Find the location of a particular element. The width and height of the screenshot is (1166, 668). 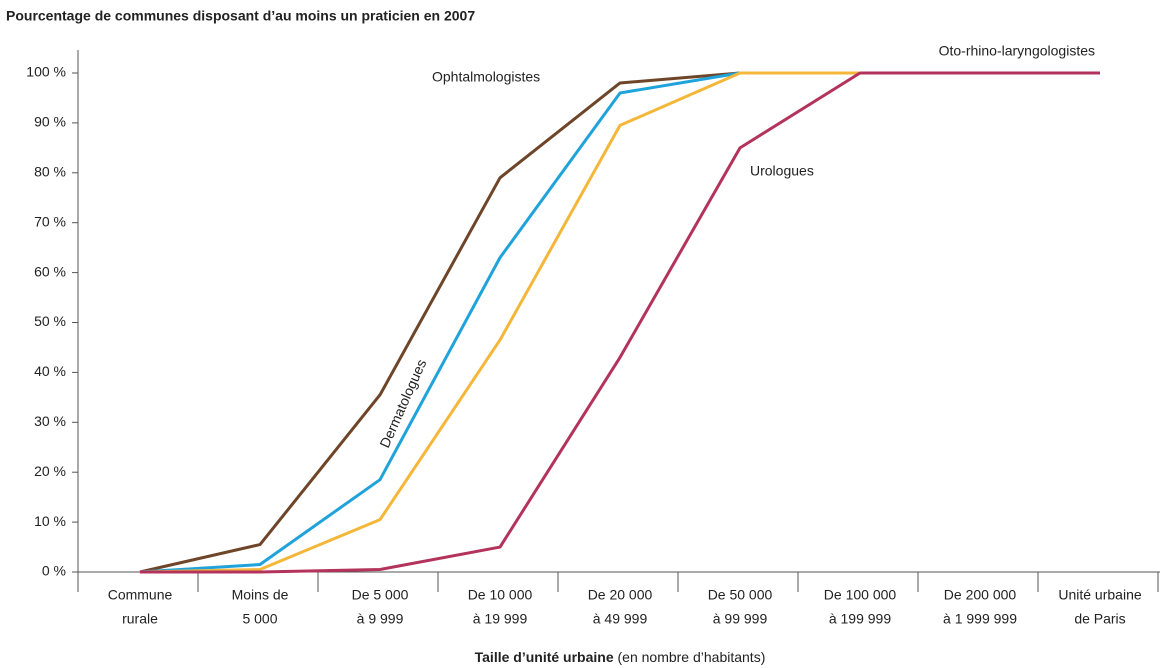

y-tick-label: 40 % is located at coordinates (50, 371).